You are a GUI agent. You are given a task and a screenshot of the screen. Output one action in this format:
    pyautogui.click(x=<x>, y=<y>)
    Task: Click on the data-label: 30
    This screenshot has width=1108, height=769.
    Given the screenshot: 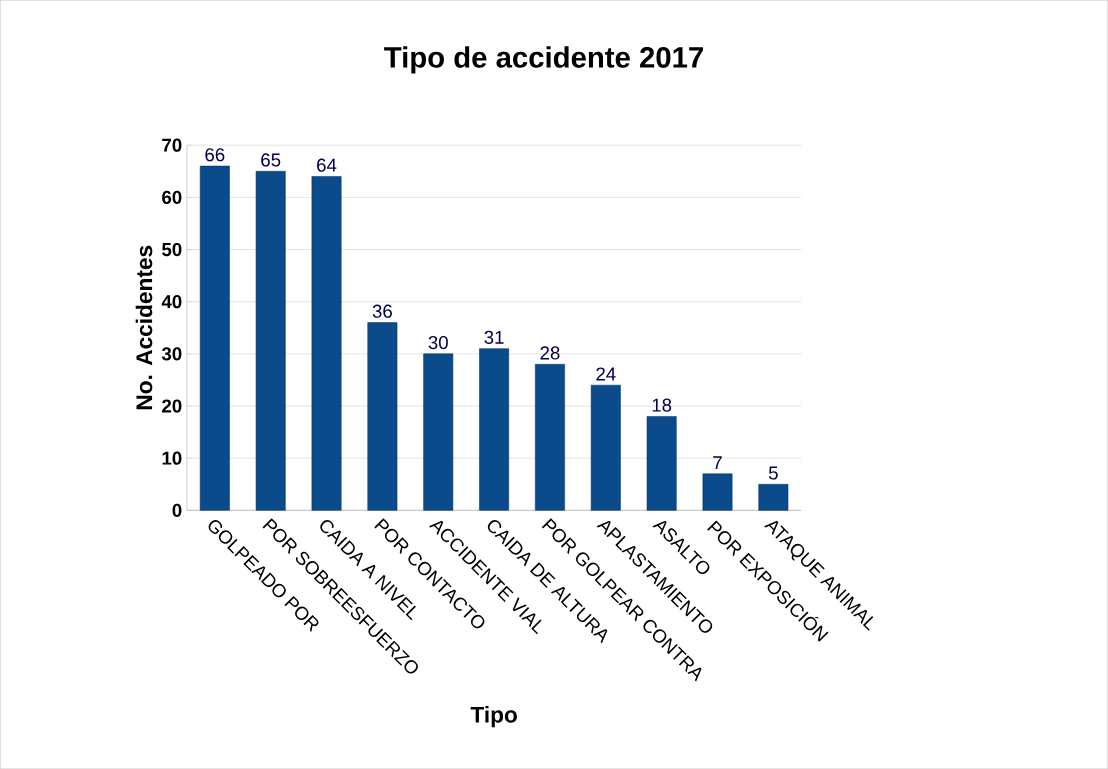 What is the action you would take?
    pyautogui.click(x=438, y=342)
    